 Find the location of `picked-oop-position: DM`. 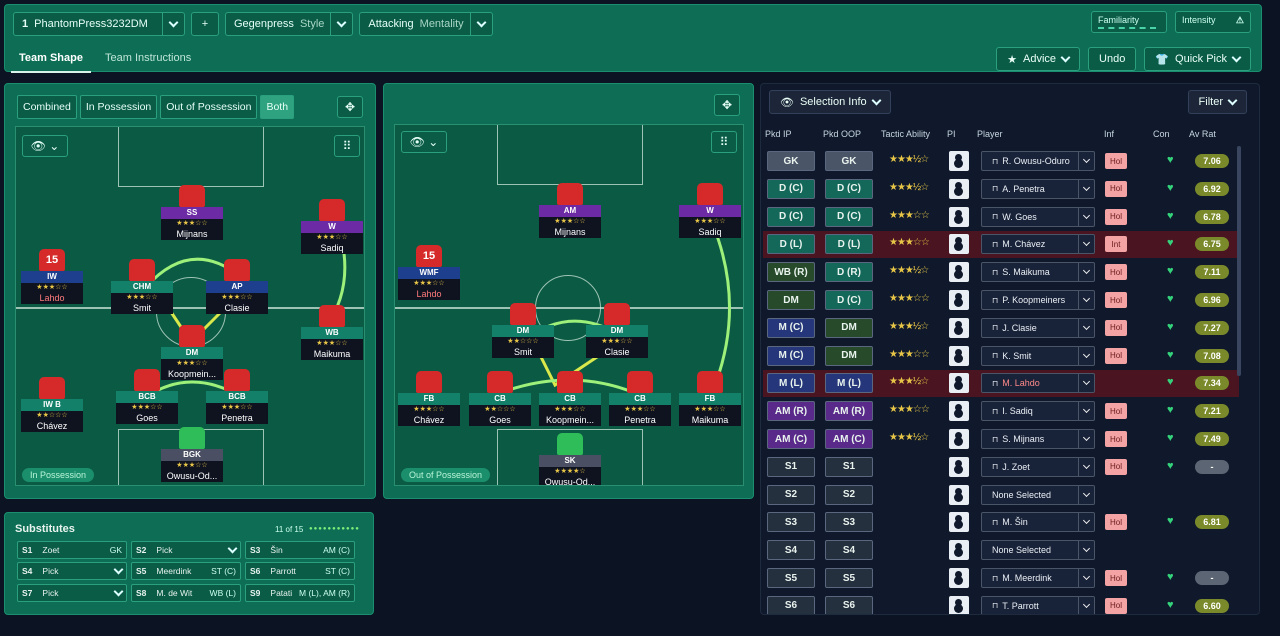

picked-oop-position: DM is located at coordinates (849, 355).